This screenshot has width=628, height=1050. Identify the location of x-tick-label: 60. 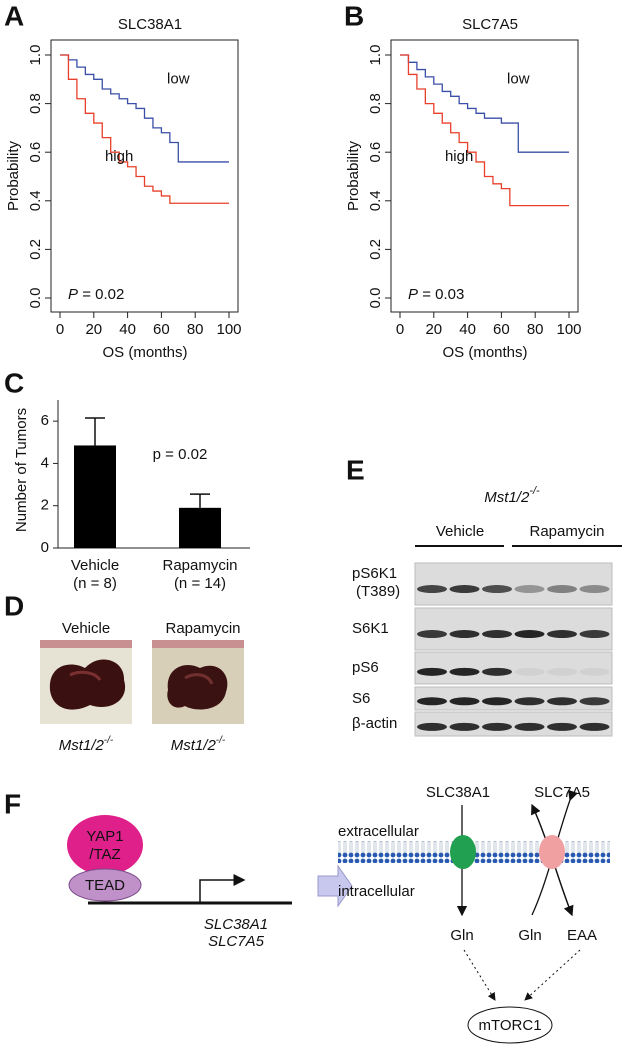
(161, 329).